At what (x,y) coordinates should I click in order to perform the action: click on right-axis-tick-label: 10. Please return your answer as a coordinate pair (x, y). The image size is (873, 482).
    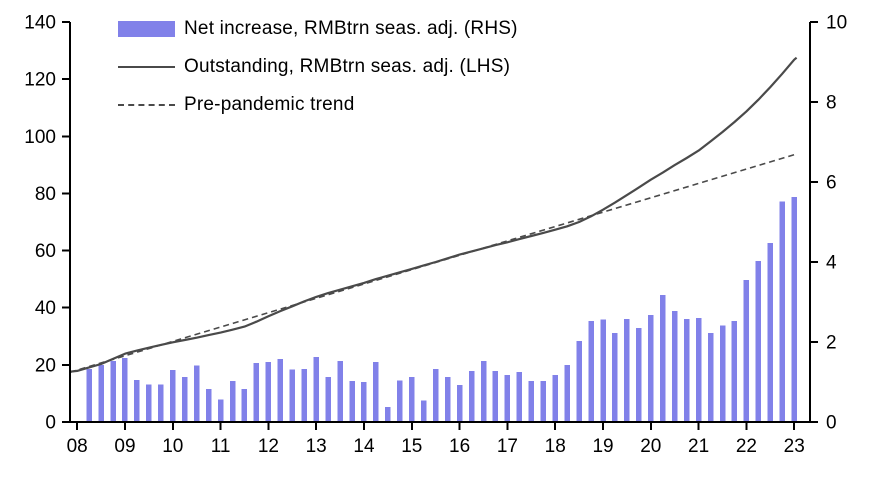
    Looking at the image, I should click on (836, 23).